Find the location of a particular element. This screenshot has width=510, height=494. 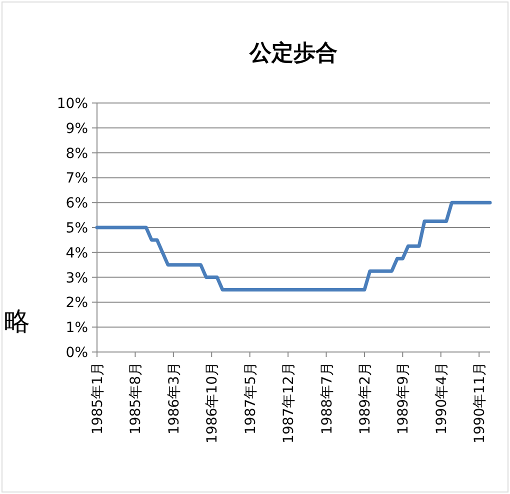

y-tick-label: 4% is located at coordinates (77, 253).